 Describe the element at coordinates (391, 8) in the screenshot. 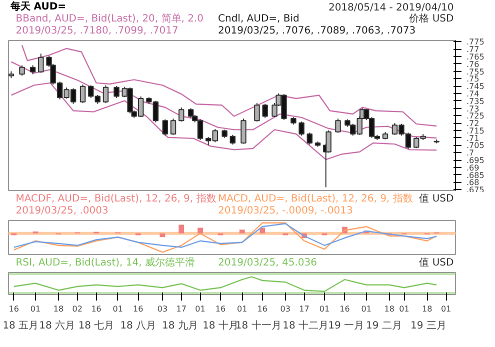

I see `chart-subtitle: 2018/05/14 - 2019/04/10` at that location.